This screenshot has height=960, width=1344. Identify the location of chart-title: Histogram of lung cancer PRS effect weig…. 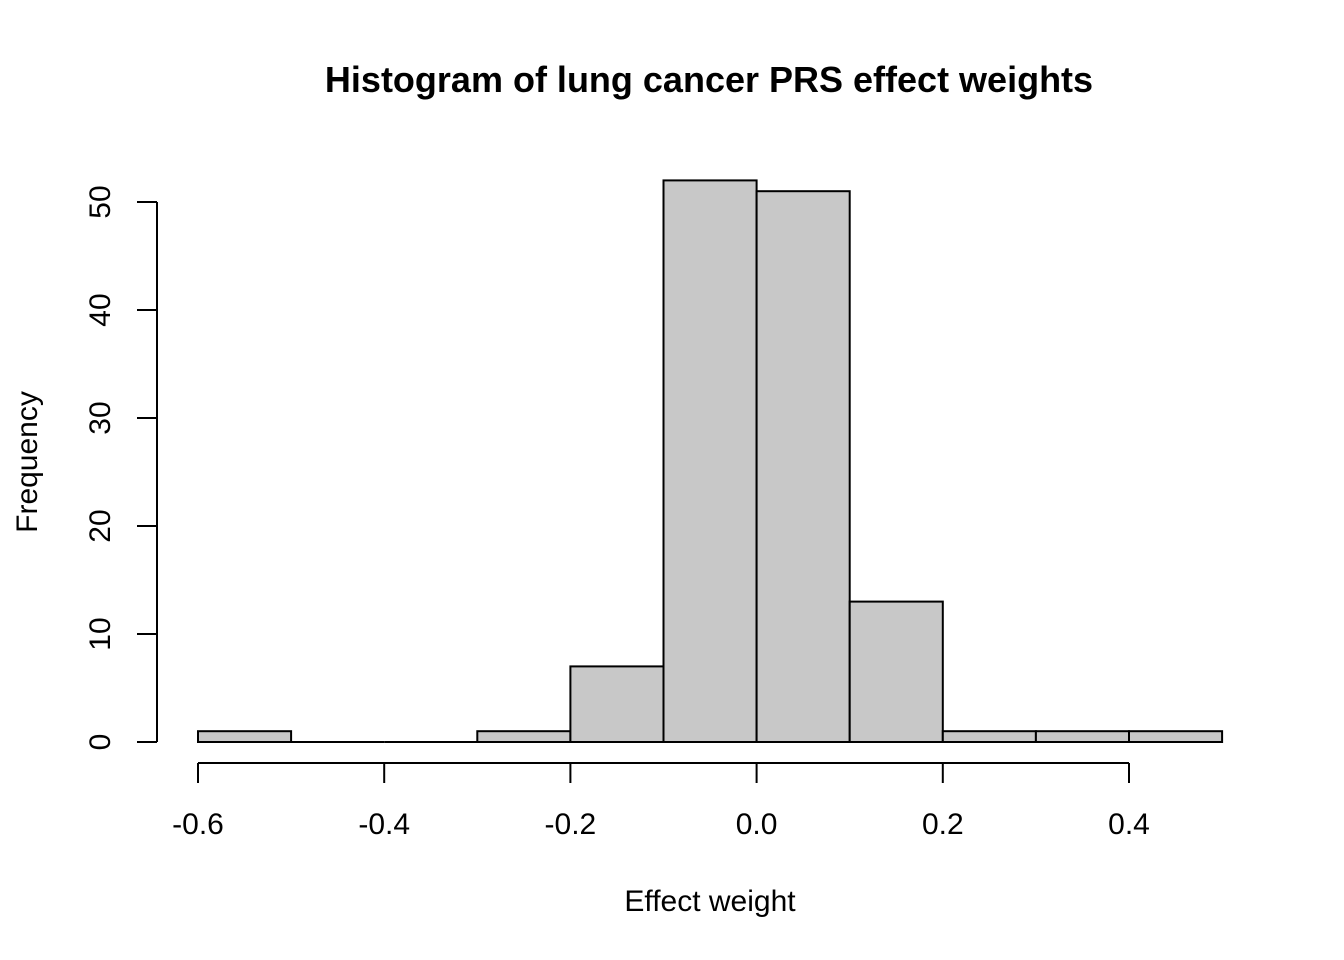
(709, 79).